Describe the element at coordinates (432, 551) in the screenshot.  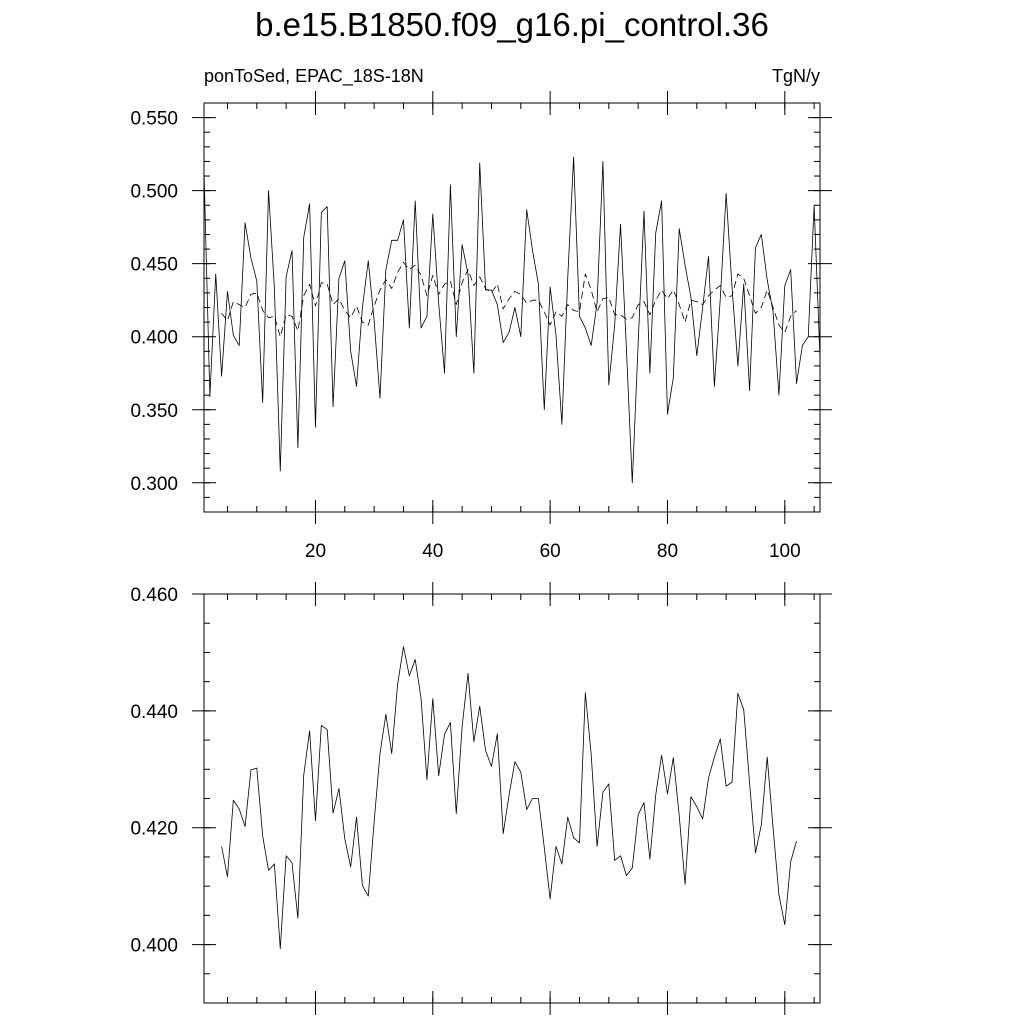
I see `x-tick-label: 40` at that location.